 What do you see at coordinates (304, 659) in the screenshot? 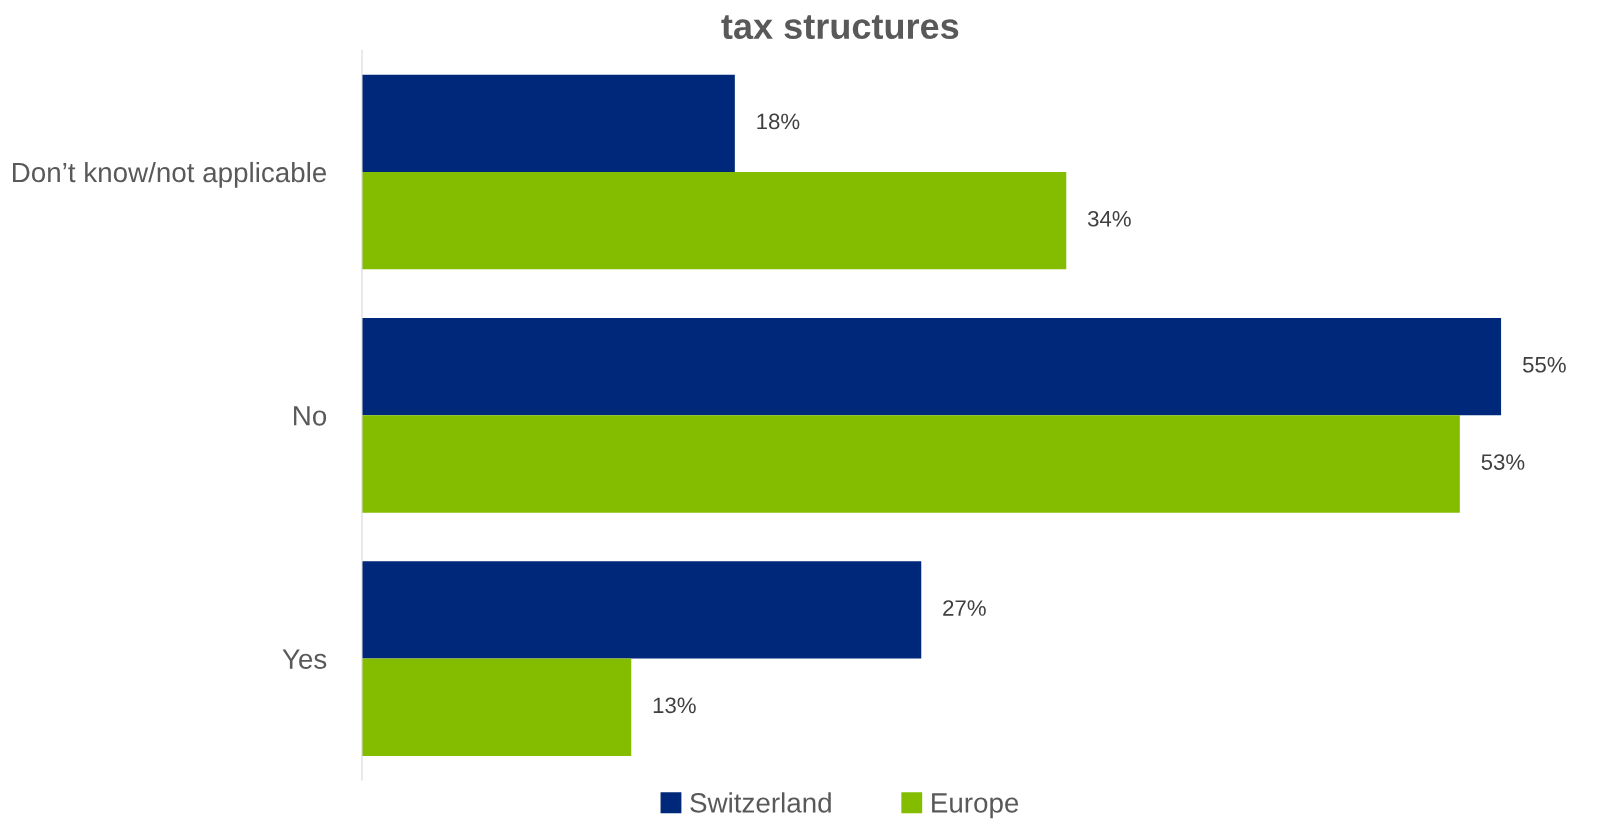
I see `y-tick-label: Yes` at bounding box center [304, 659].